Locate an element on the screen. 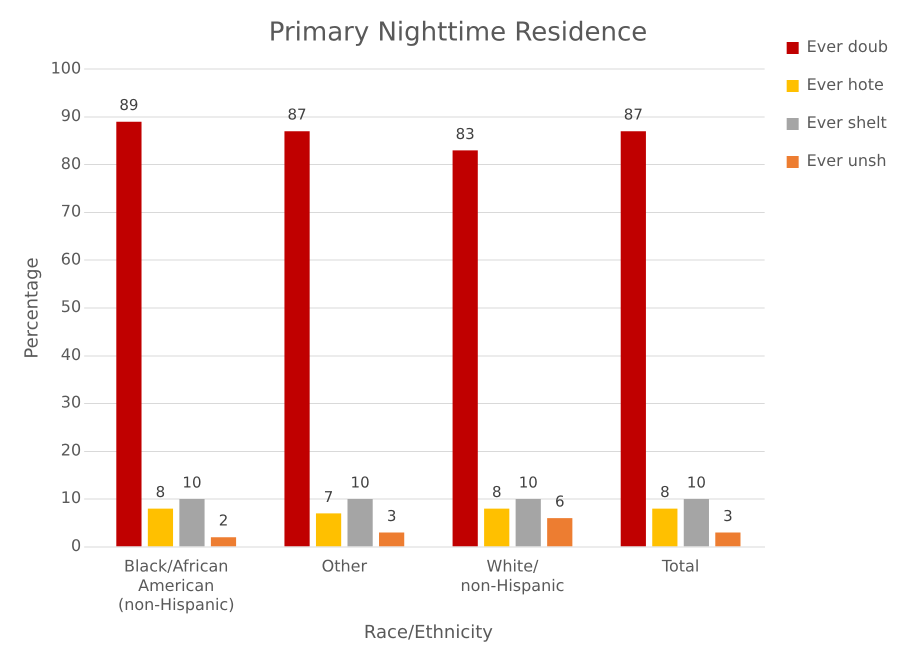 The image size is (922, 668). x-tick-label: Black/African American (non-Hispanic) is located at coordinates (176, 585).